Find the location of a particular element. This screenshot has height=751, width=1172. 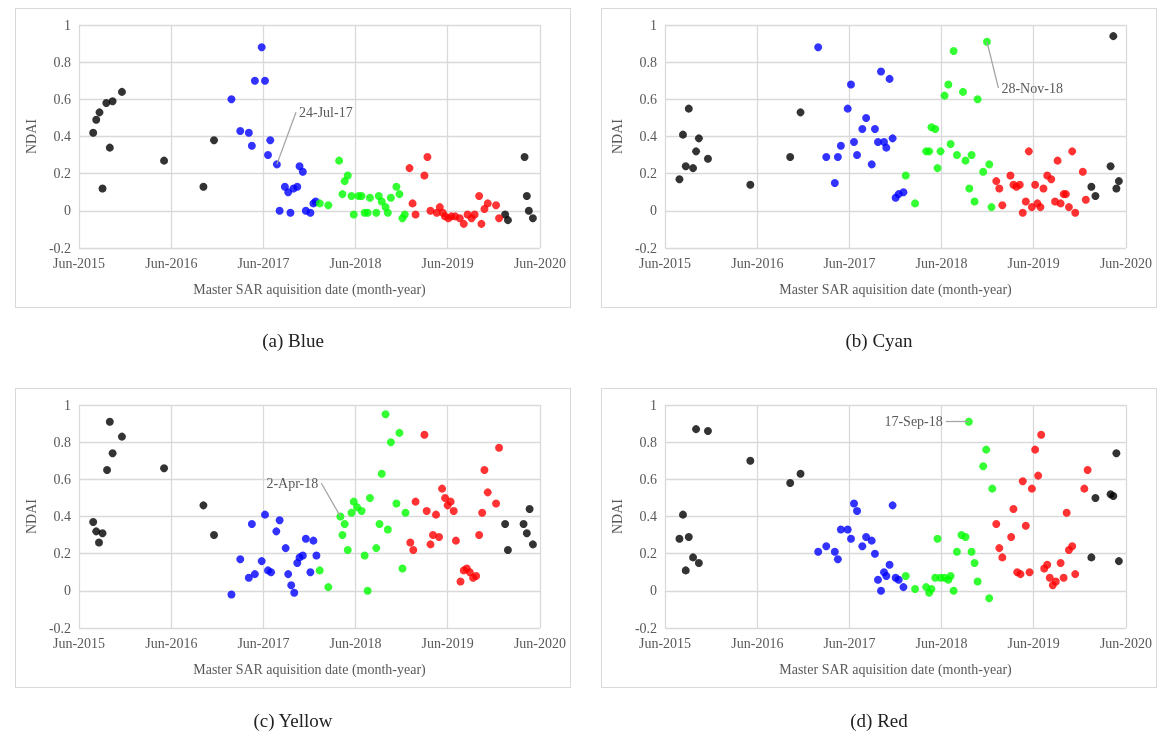

text: (b) Cyan is located at coordinates (879, 341).